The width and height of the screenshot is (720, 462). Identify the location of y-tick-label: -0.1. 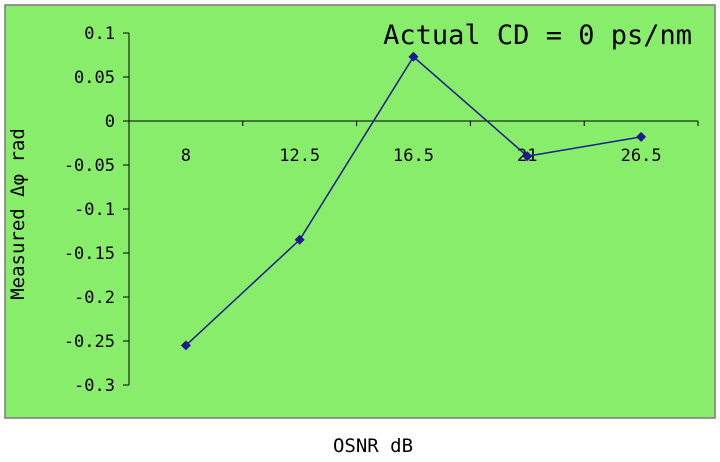
(94, 210).